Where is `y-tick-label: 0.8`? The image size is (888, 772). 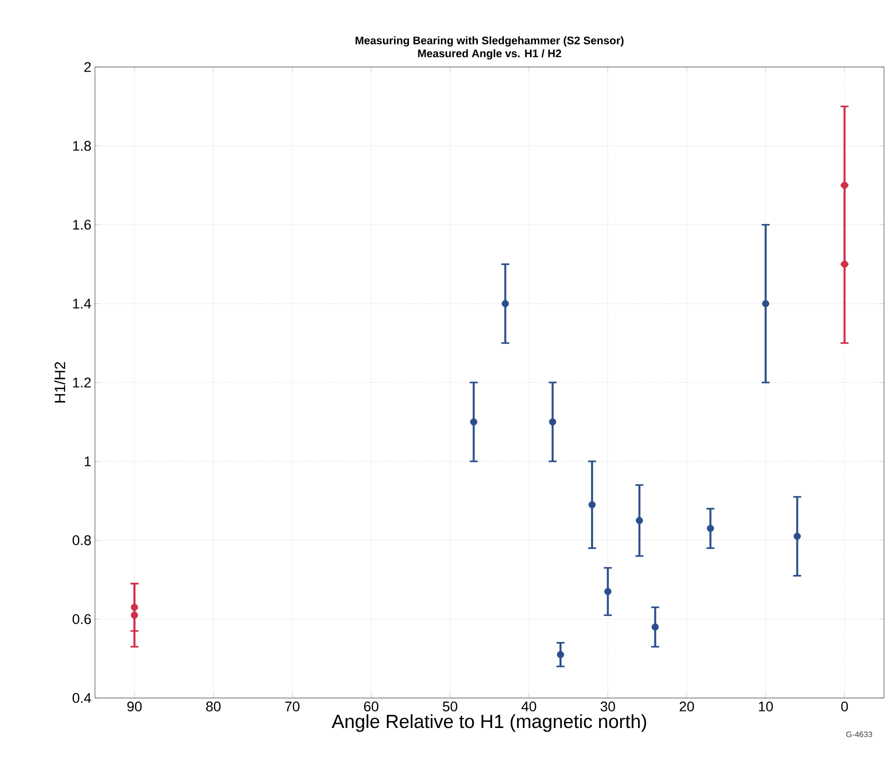 y-tick-label: 0.8 is located at coordinates (81, 540).